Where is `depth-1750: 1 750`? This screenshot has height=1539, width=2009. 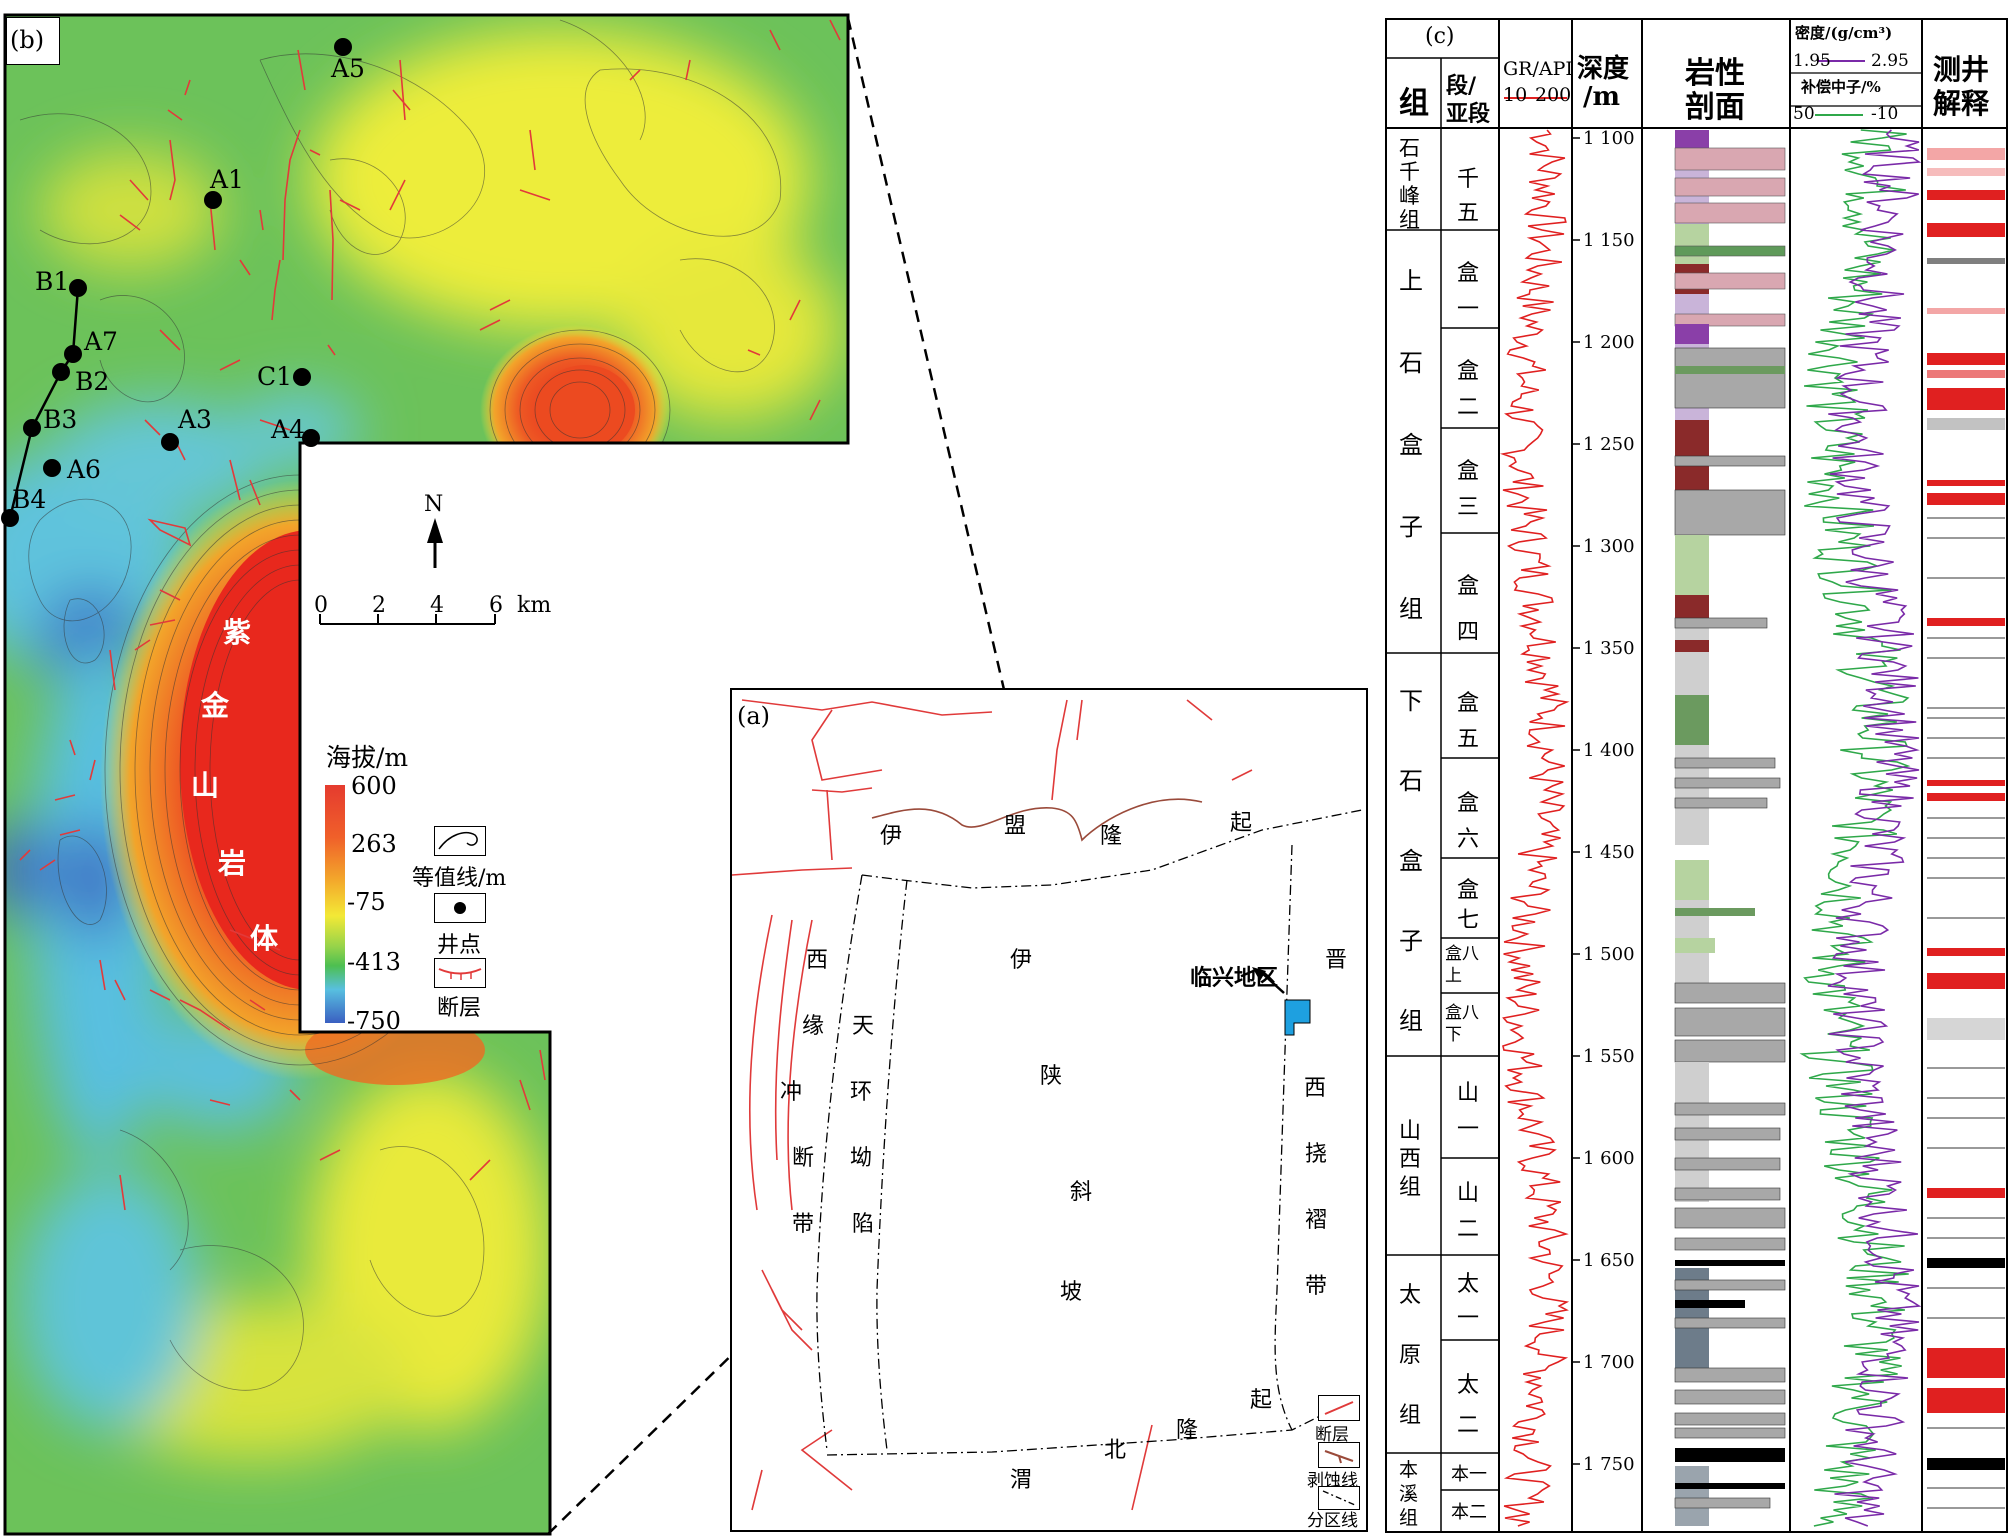
depth-1750: 1 750 is located at coordinates (1609, 1464).